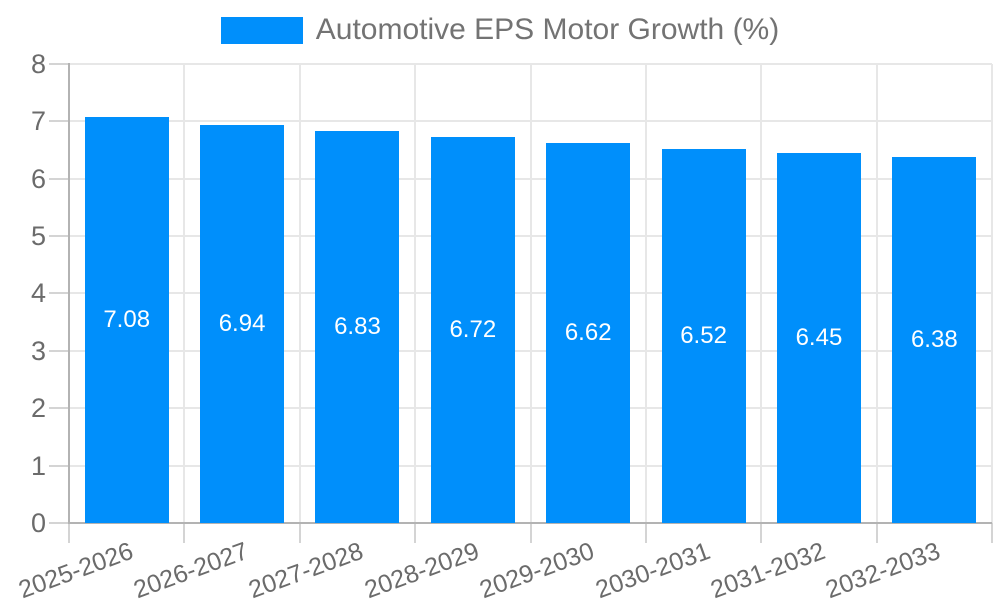 Image resolution: width=1000 pixels, height=600 pixels. I want to click on bar-value-label: 6.45, so click(819, 337).